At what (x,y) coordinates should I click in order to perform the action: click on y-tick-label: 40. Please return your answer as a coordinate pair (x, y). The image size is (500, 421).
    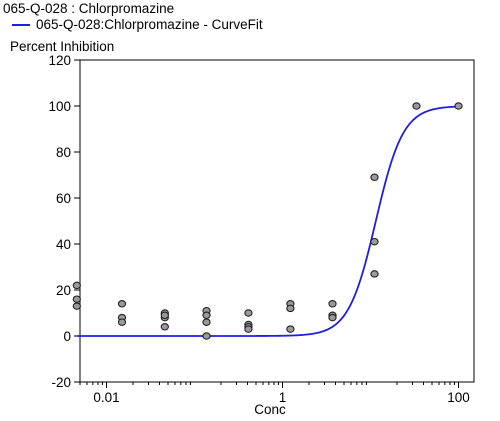
    Looking at the image, I should click on (63, 244).